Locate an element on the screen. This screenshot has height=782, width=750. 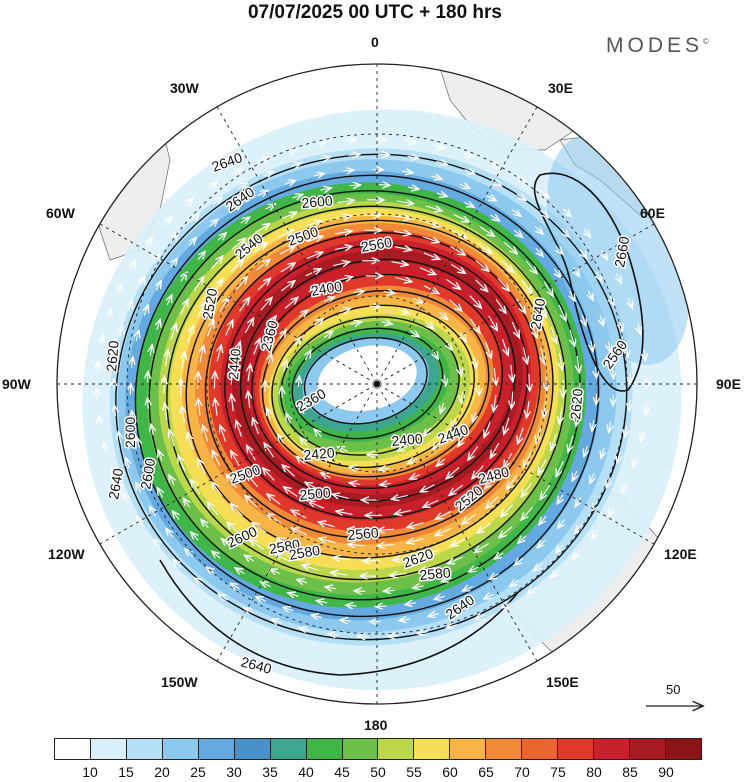
colorbar-label: 60 is located at coordinates (450, 772).